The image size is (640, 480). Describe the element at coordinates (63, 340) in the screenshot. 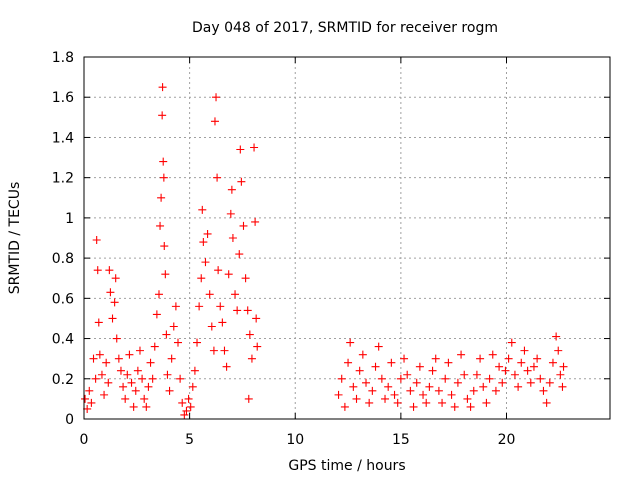

I see `y-tick-label: 0.4` at that location.